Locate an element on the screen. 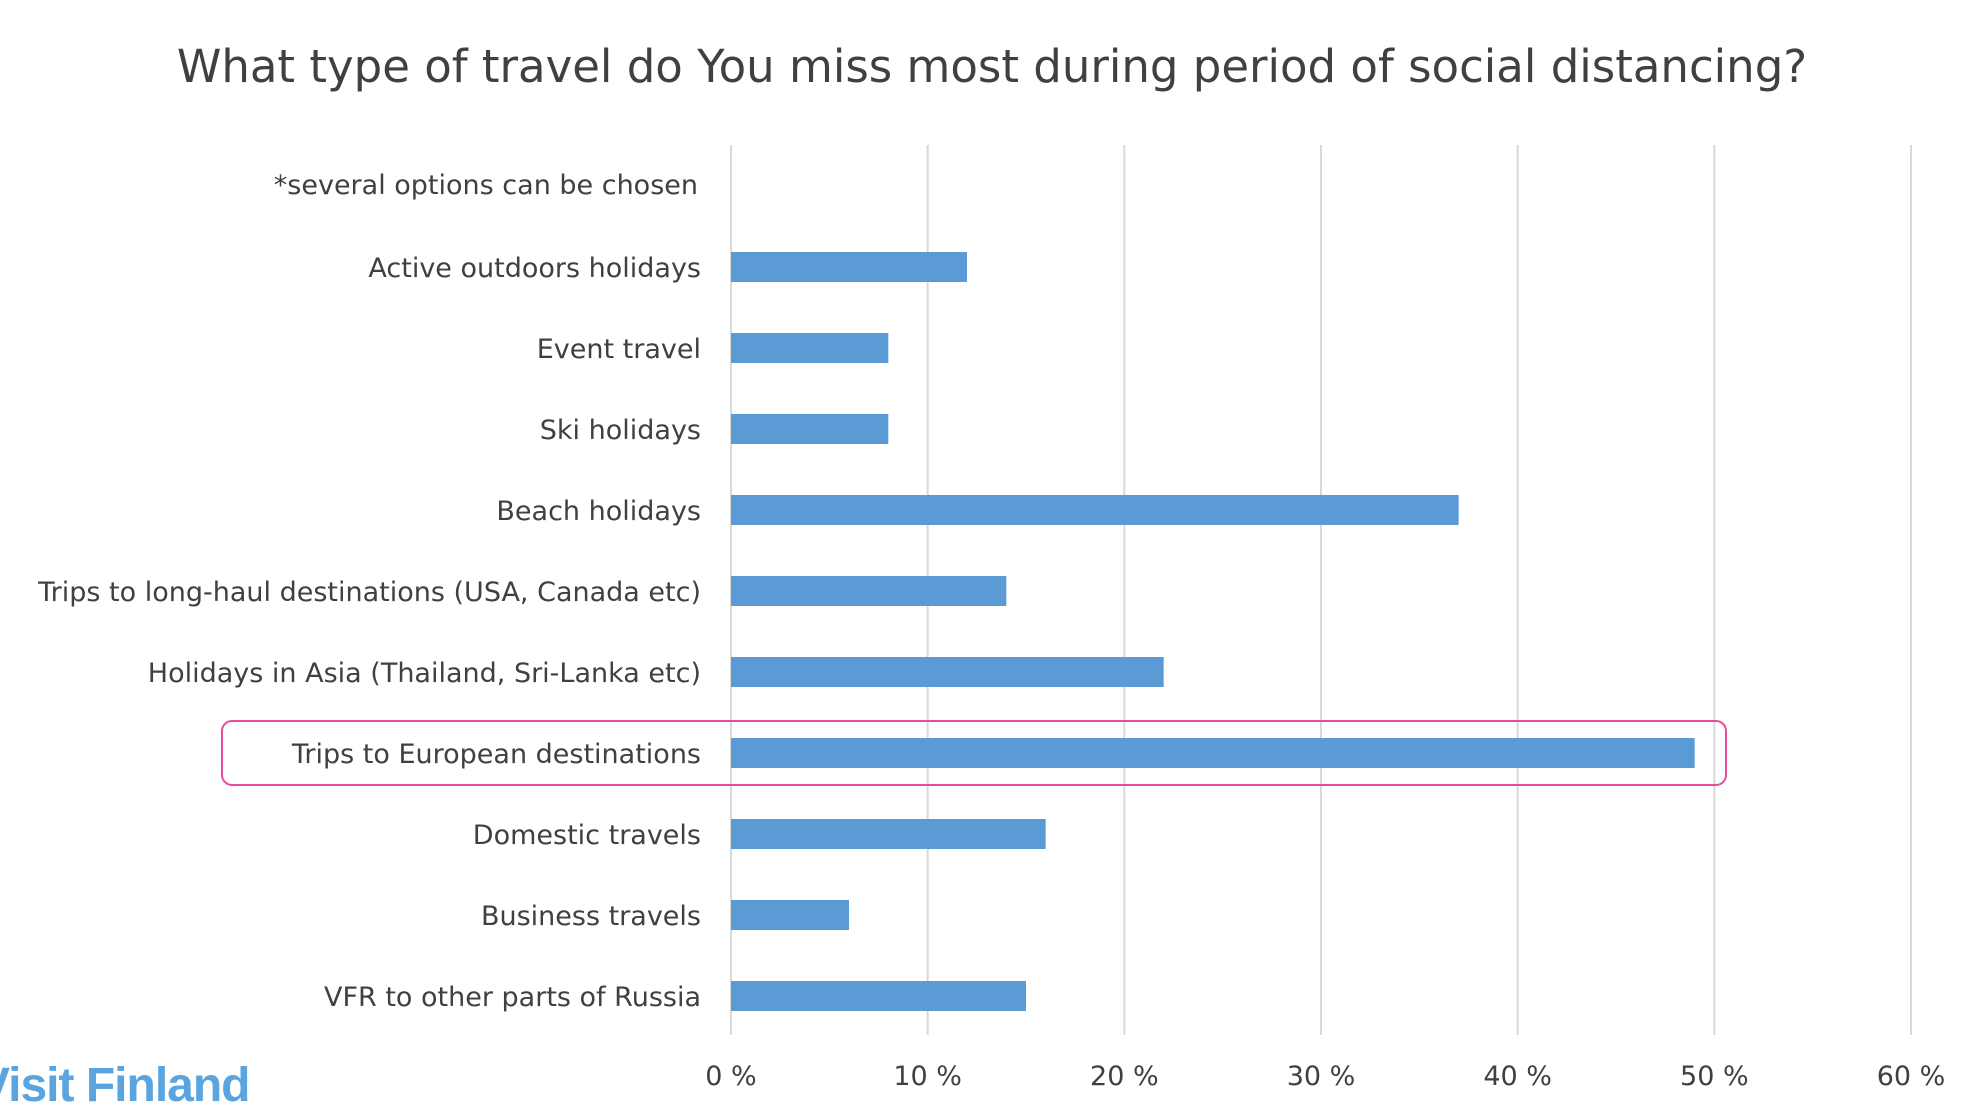 The width and height of the screenshot is (1970, 1114). x-tick-label-1: 10 % is located at coordinates (927, 1076).